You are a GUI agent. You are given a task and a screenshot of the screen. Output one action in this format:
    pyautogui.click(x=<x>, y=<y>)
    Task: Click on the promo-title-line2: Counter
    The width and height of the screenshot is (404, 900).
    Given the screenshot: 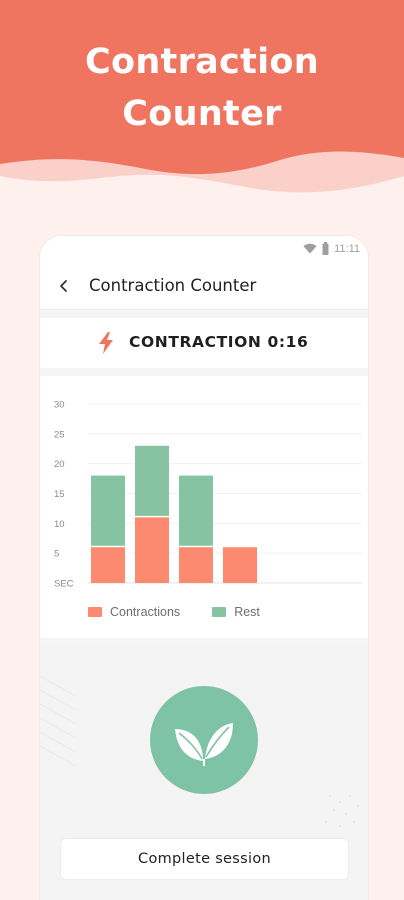 What is the action you would take?
    pyautogui.click(x=202, y=114)
    